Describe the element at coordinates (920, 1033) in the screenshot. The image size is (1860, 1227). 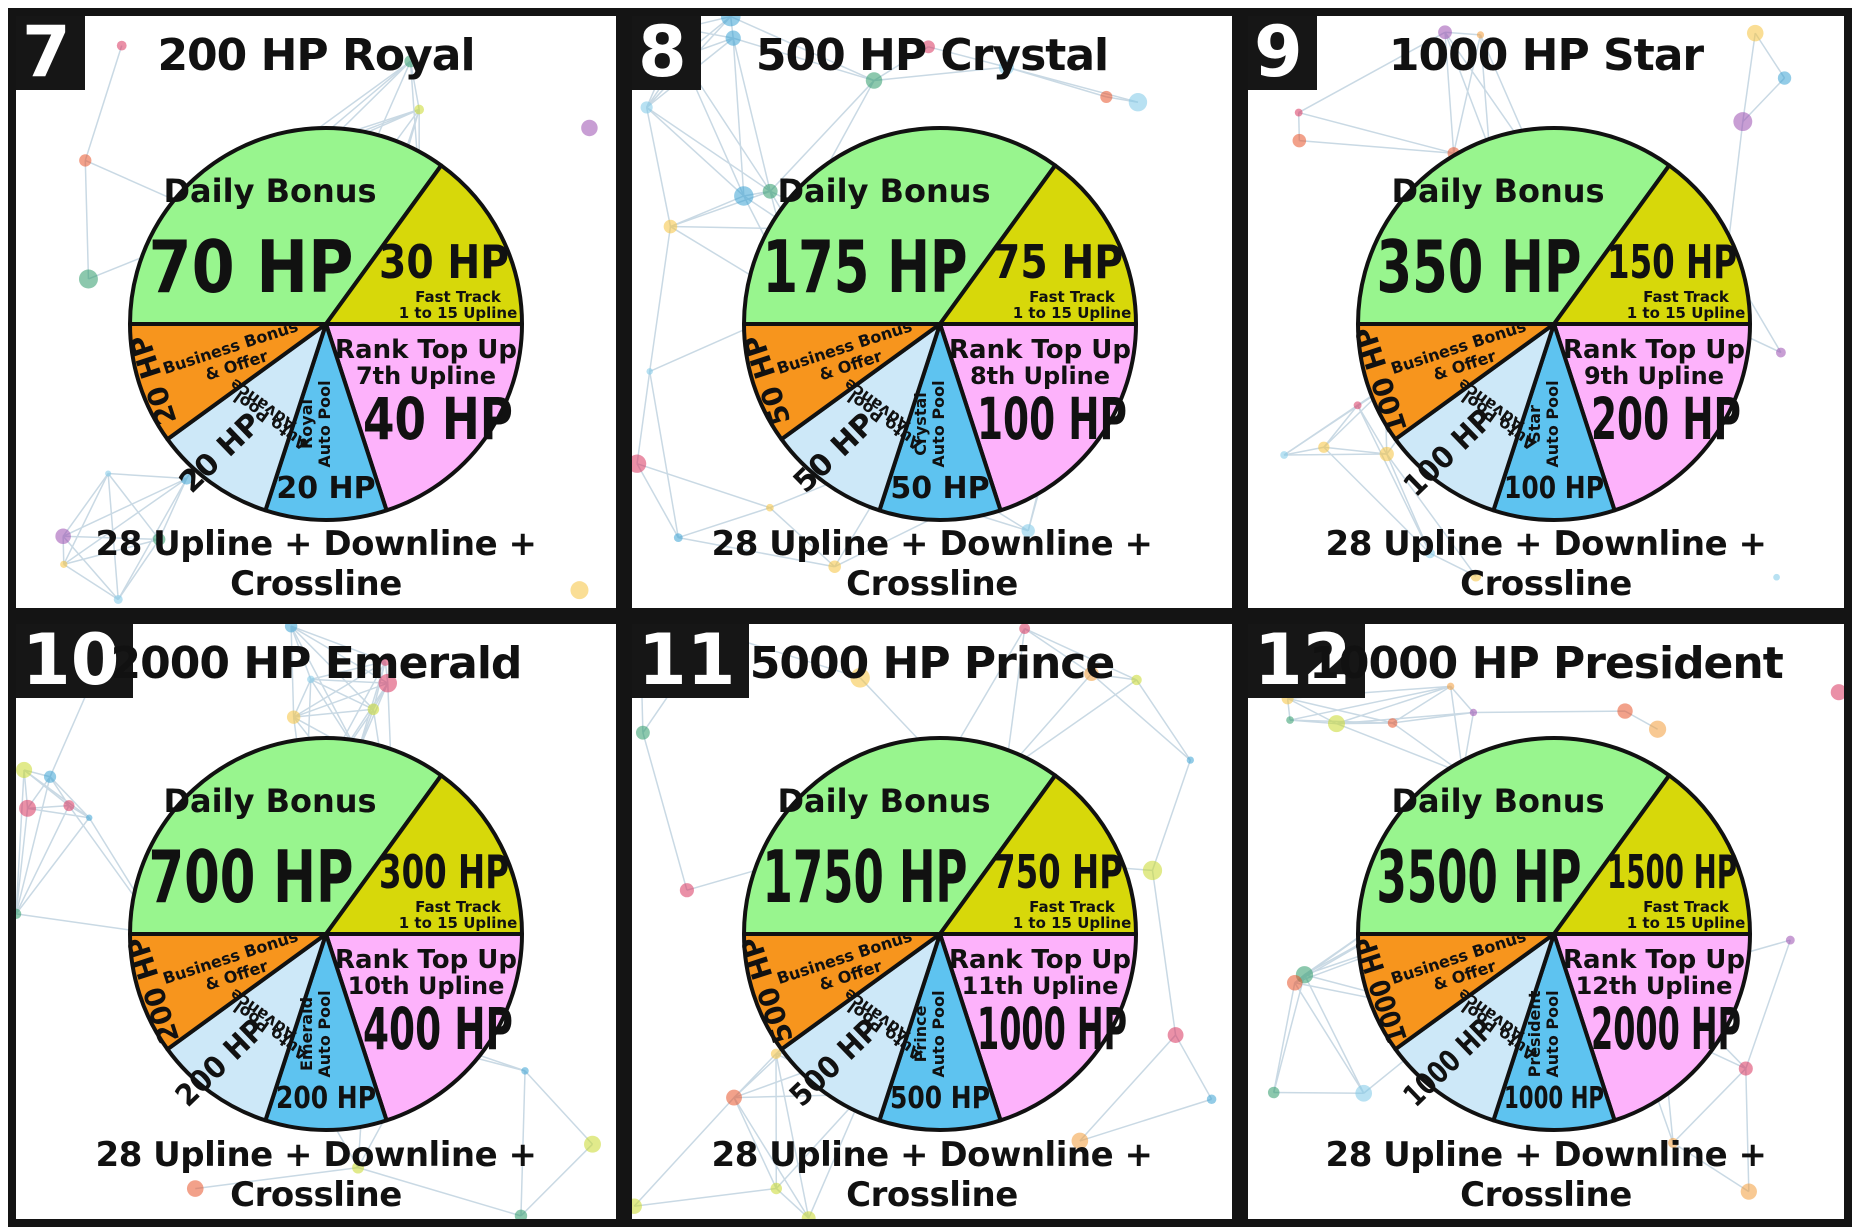
I see `slice-label: Prince` at that location.